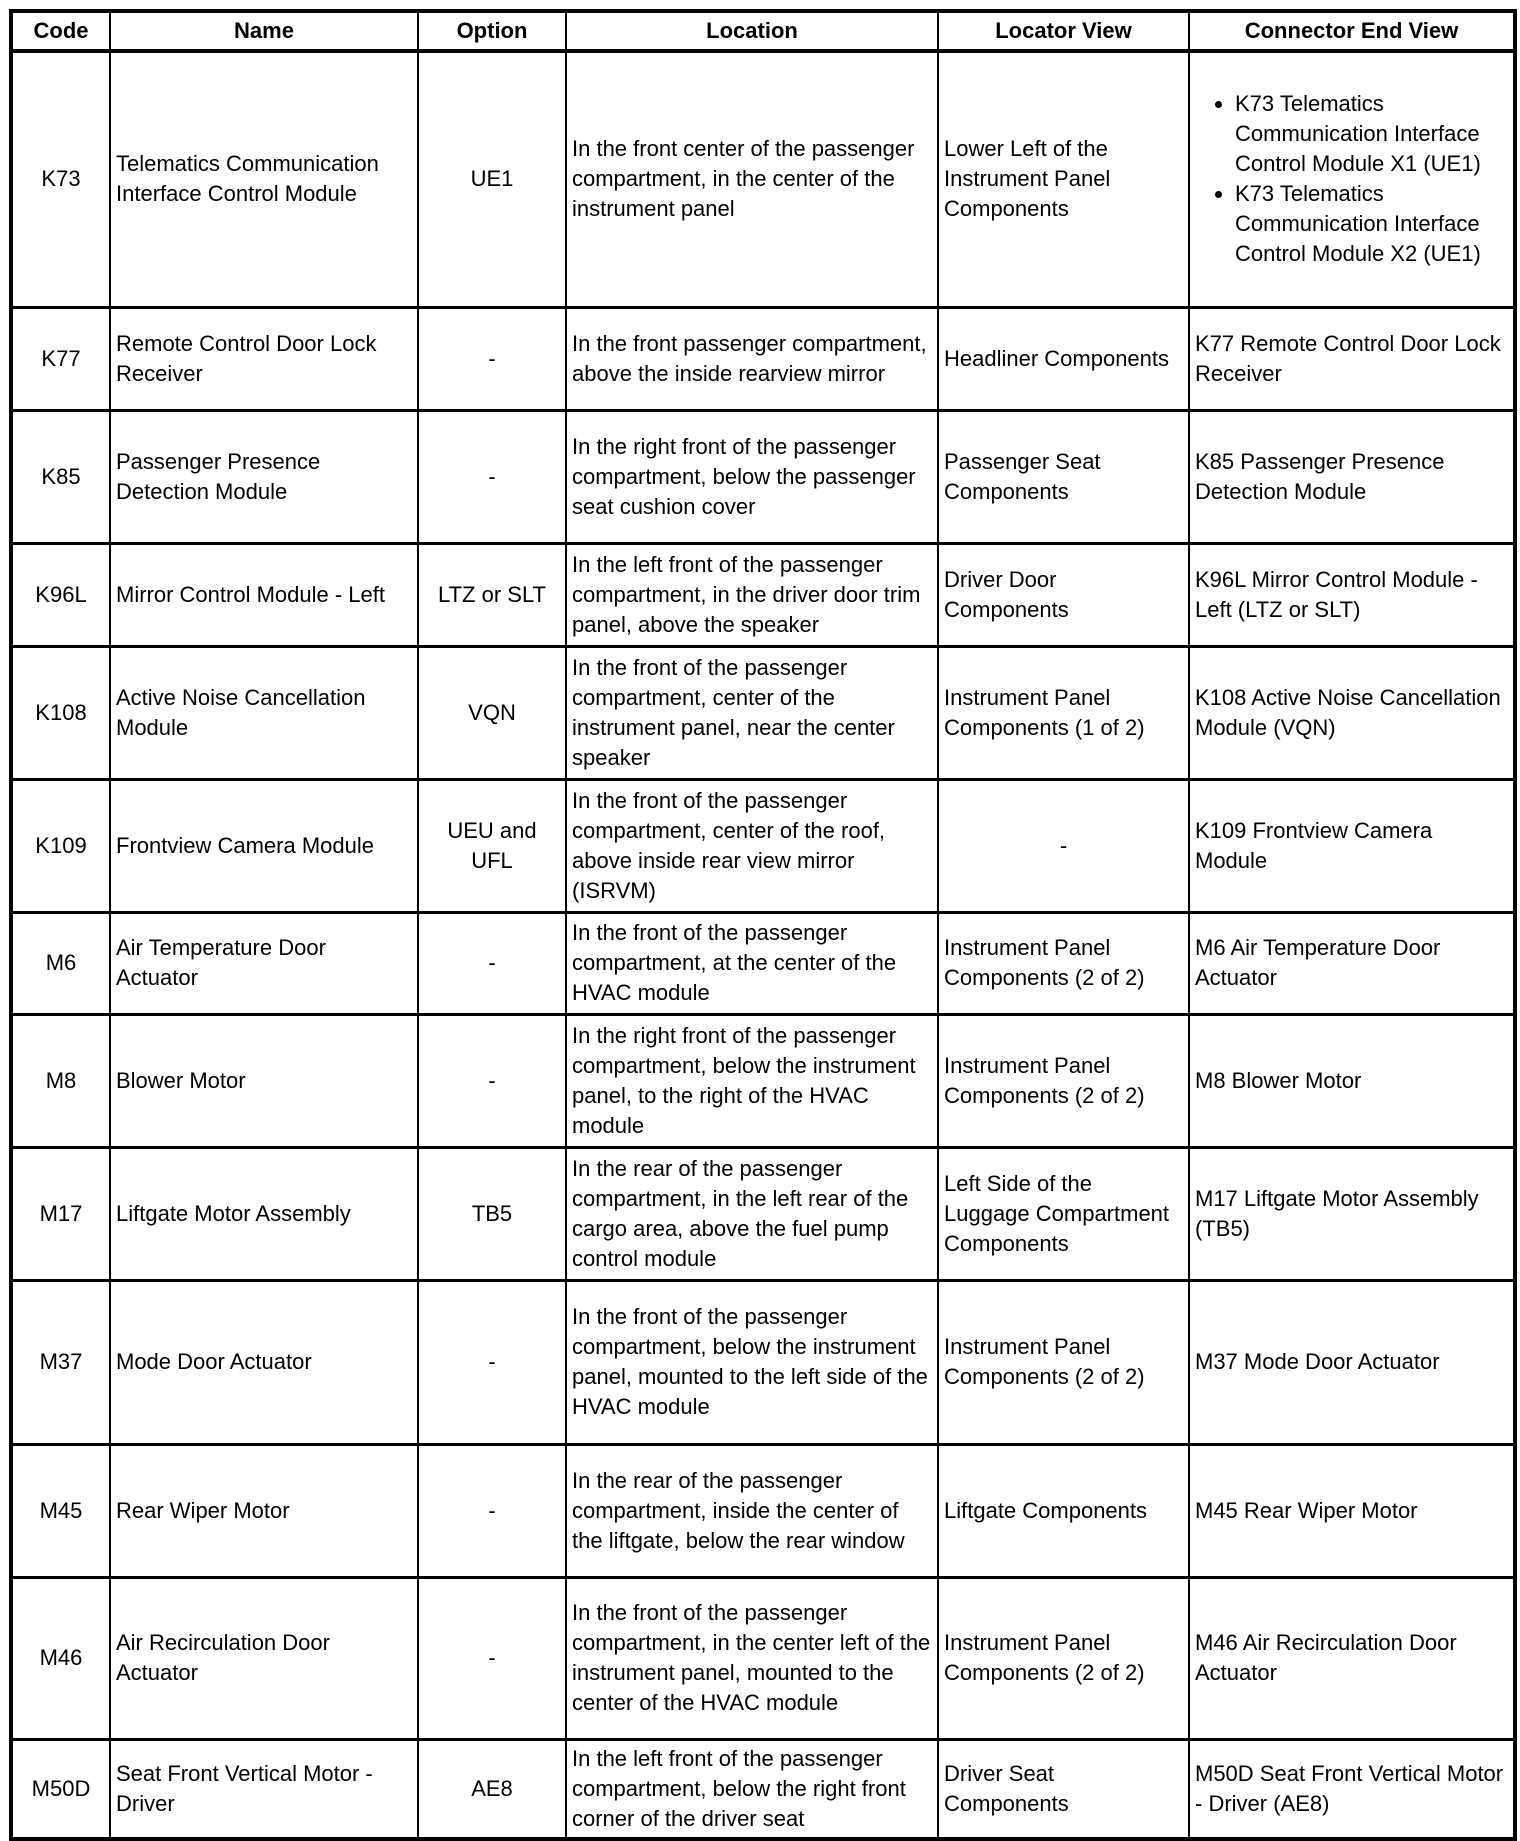  Describe the element at coordinates (1352, 1658) in the screenshot. I see `cell-connector-end-view: M46 Air Recirculation Door Actuator` at that location.